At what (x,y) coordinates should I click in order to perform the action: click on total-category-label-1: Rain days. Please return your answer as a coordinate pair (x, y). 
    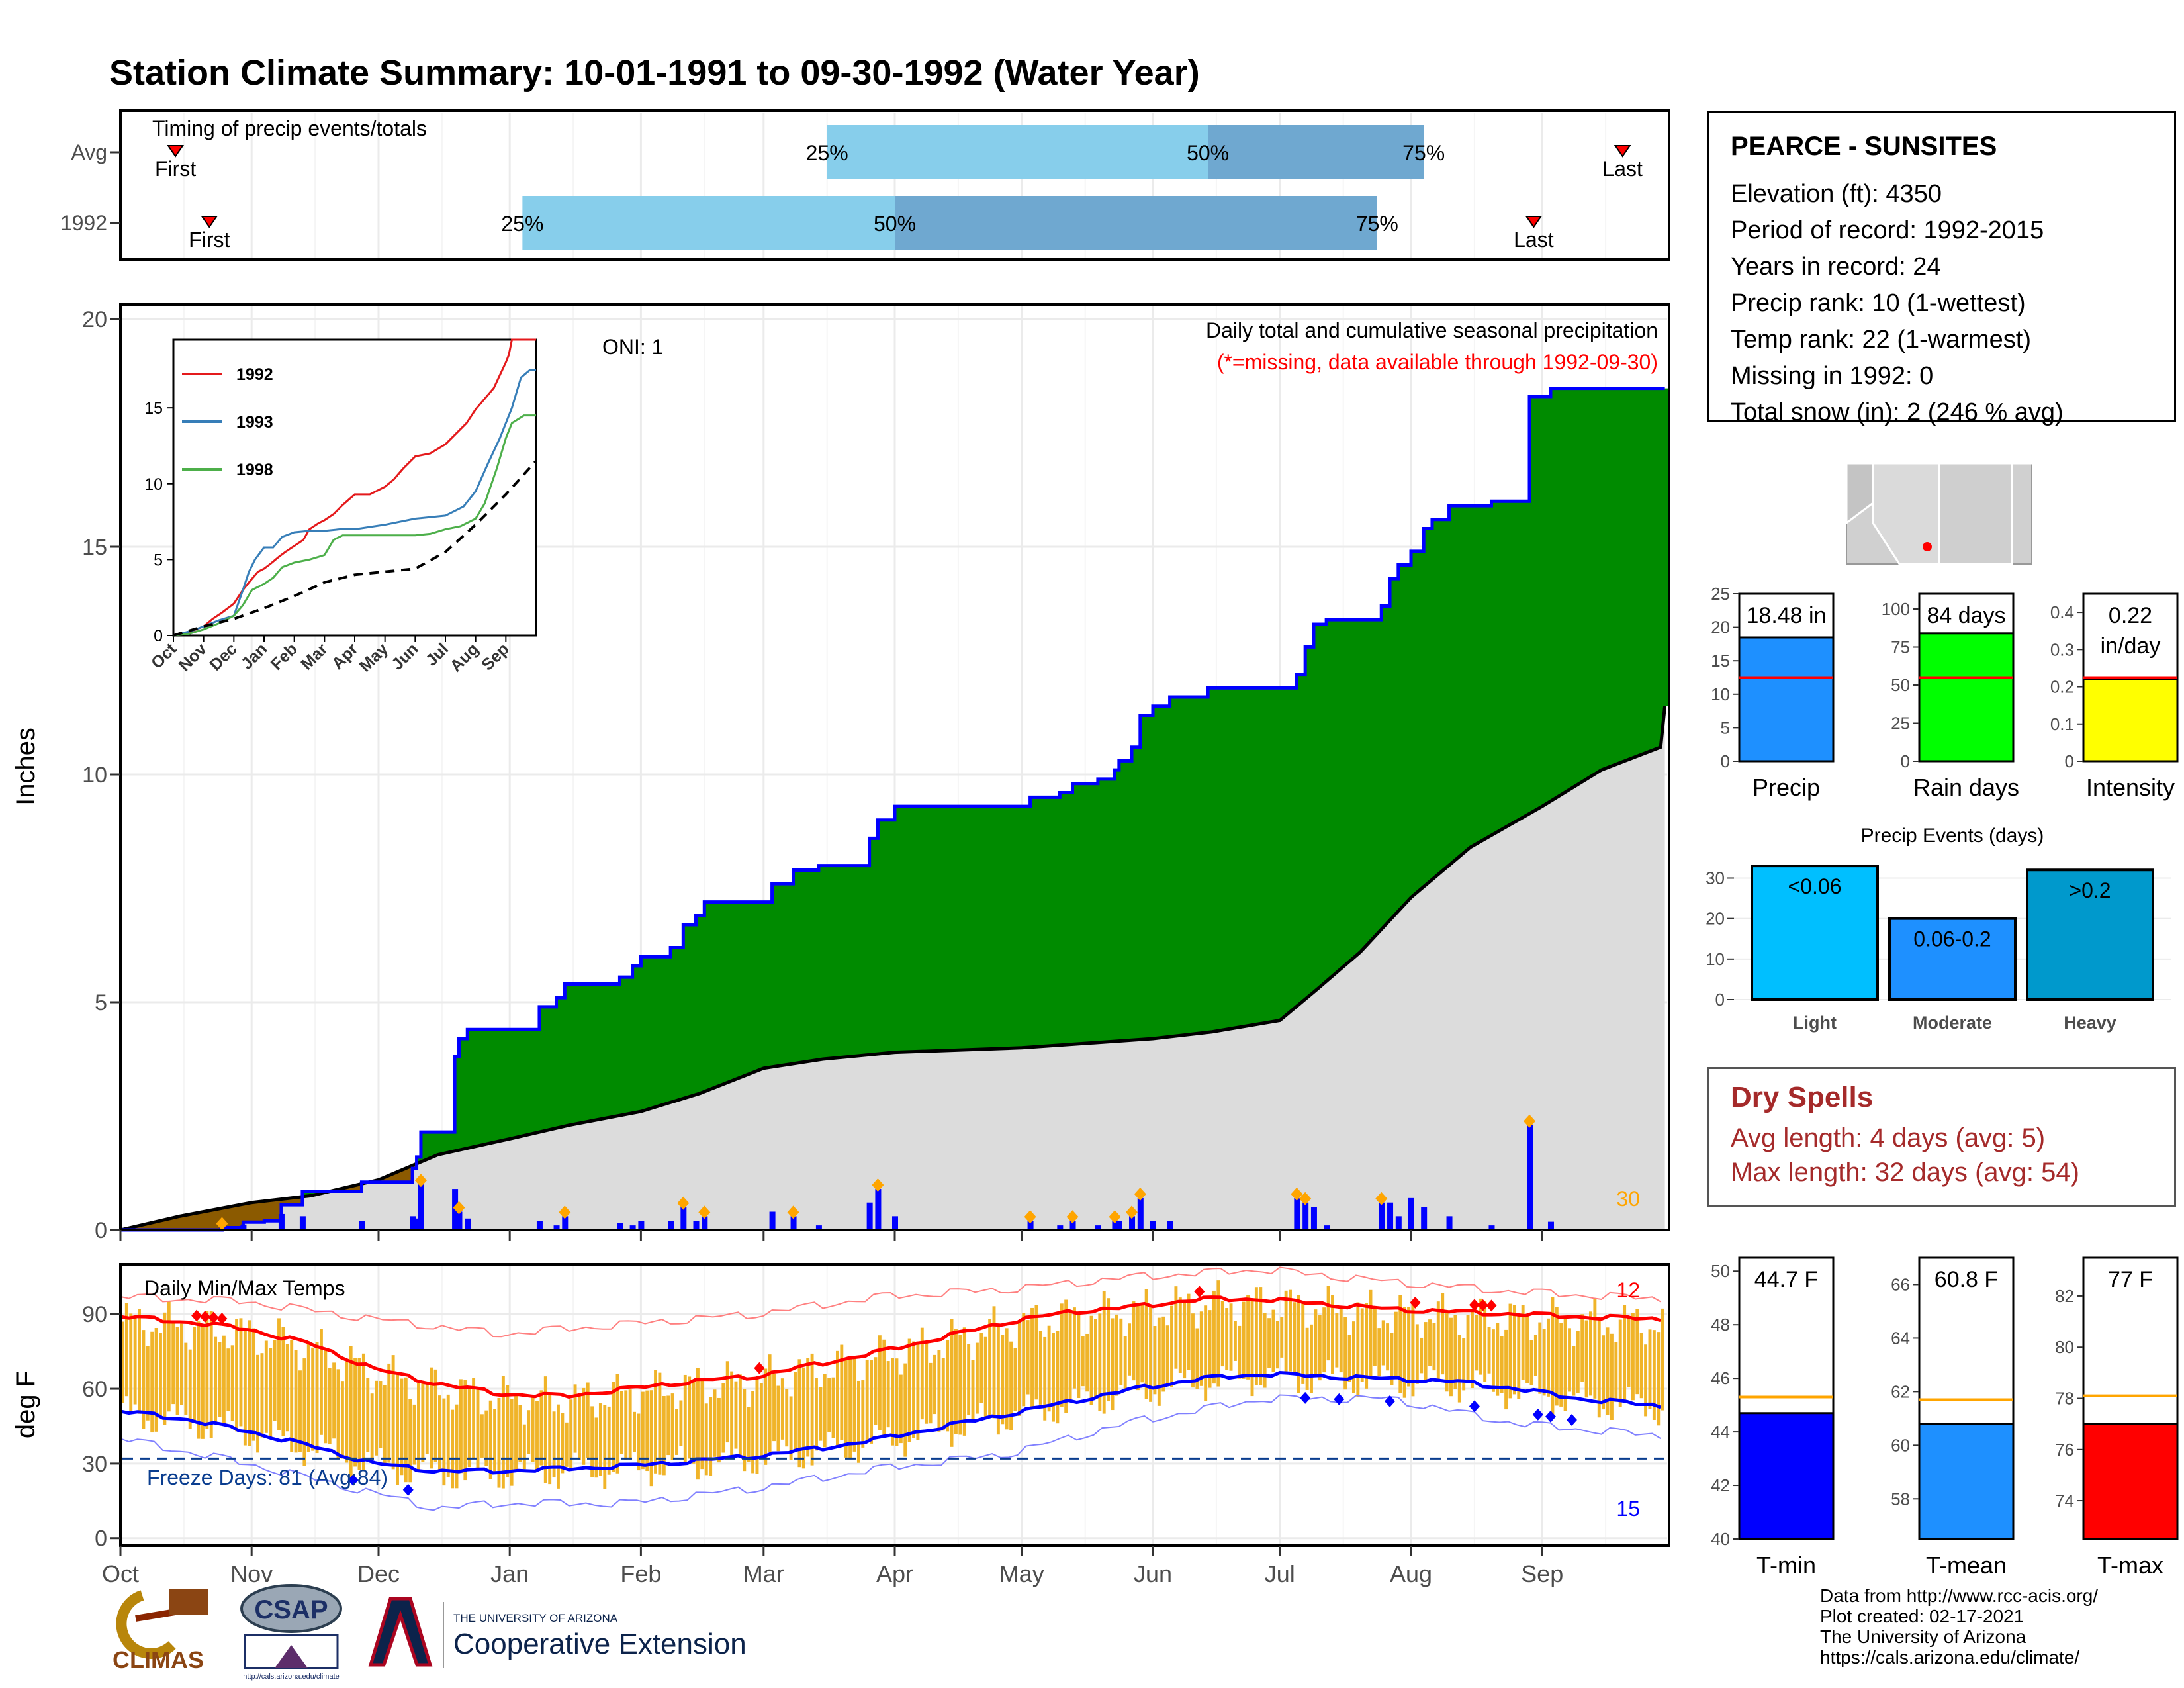
    Looking at the image, I should click on (1966, 787).